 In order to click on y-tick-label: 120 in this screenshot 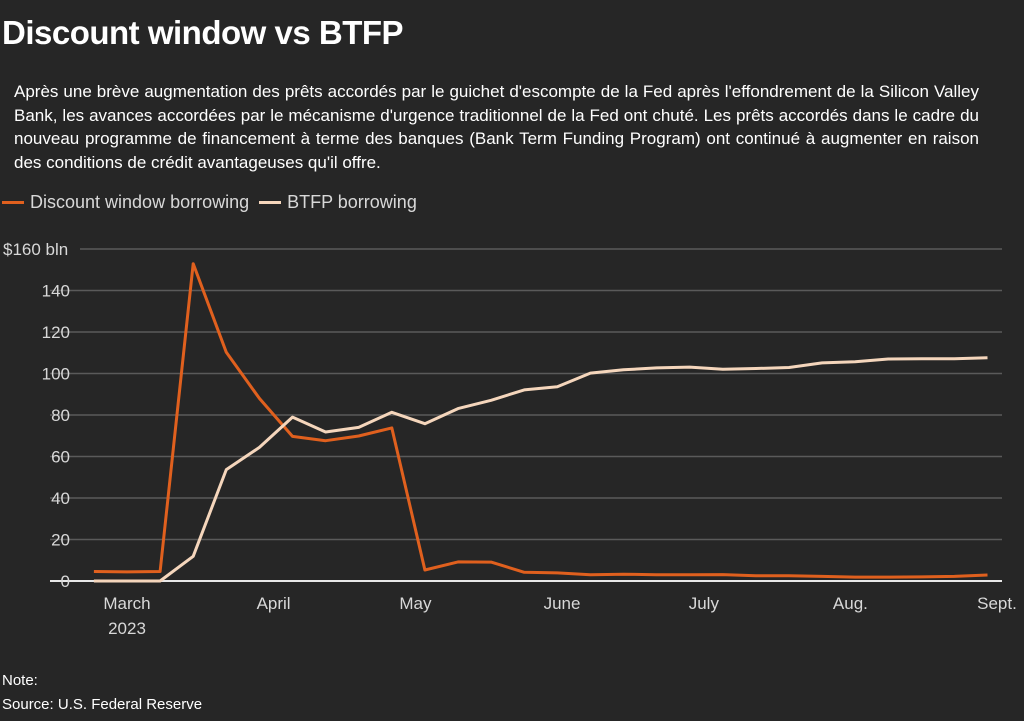, I will do `click(56, 332)`.